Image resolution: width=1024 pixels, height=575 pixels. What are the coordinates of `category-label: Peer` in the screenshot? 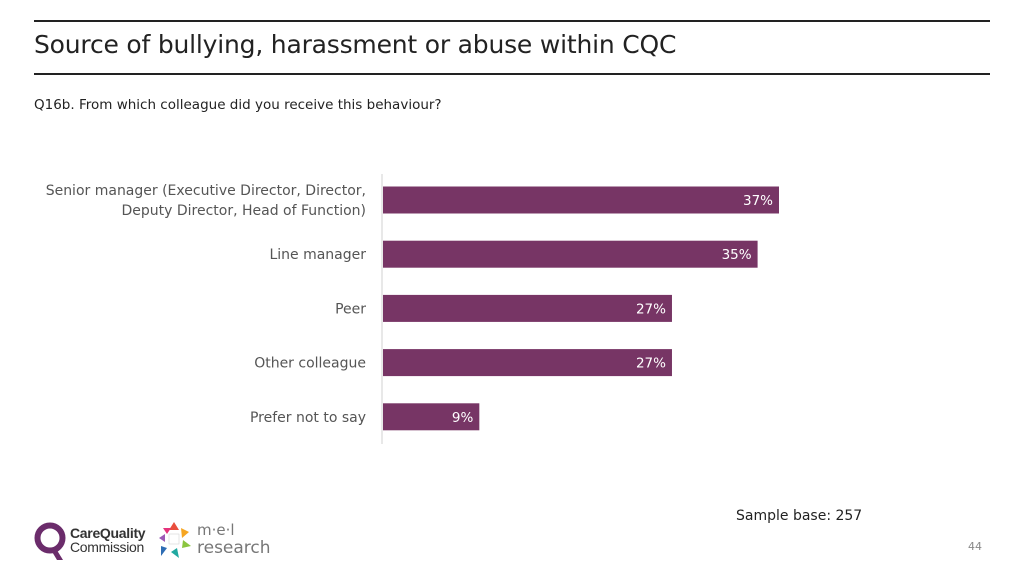 It's located at (350, 309).